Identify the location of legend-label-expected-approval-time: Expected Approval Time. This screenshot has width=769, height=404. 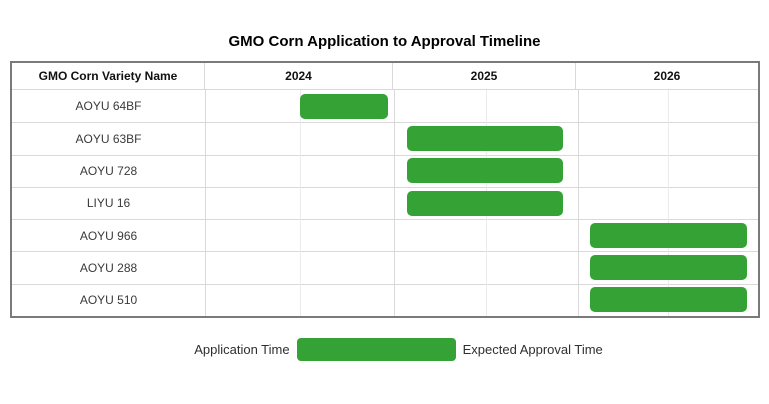
(532, 349).